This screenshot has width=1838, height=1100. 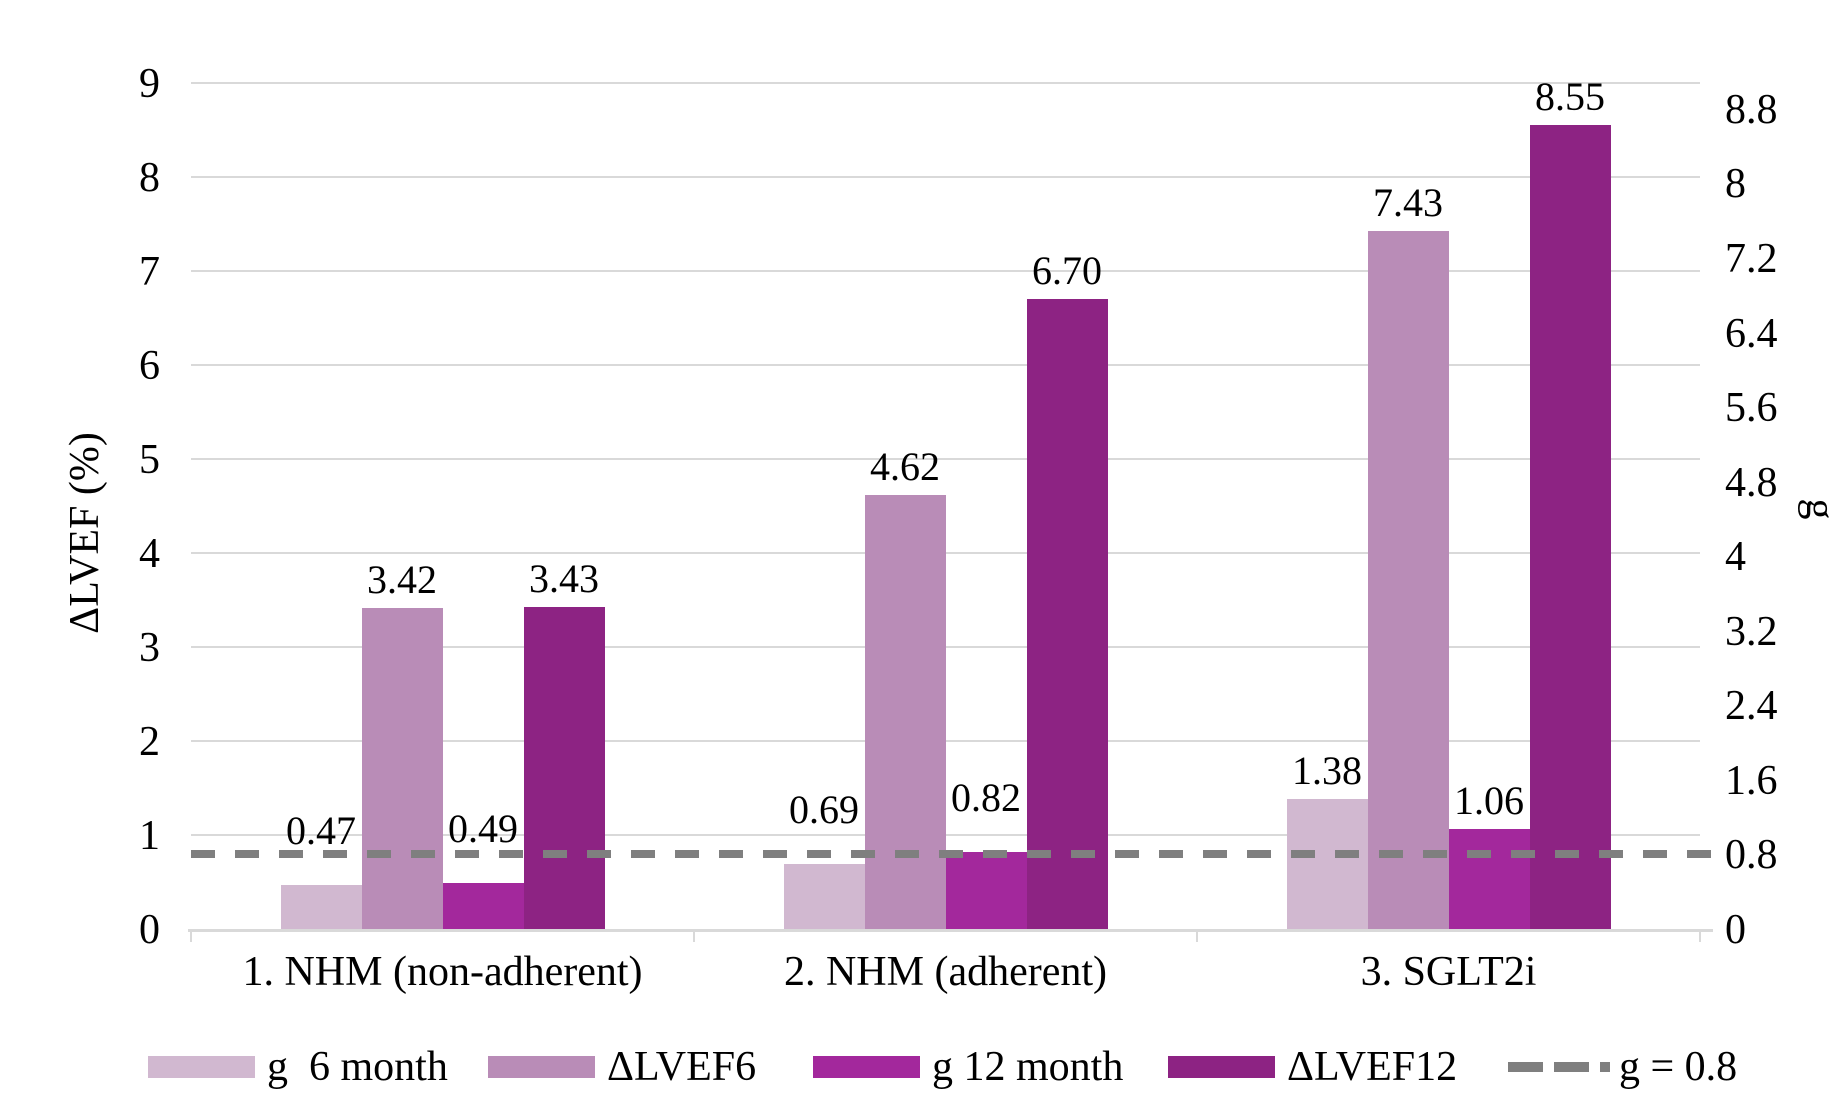 What do you see at coordinates (1751, 631) in the screenshot?
I see `right-axis-tick-label: 3.2` at bounding box center [1751, 631].